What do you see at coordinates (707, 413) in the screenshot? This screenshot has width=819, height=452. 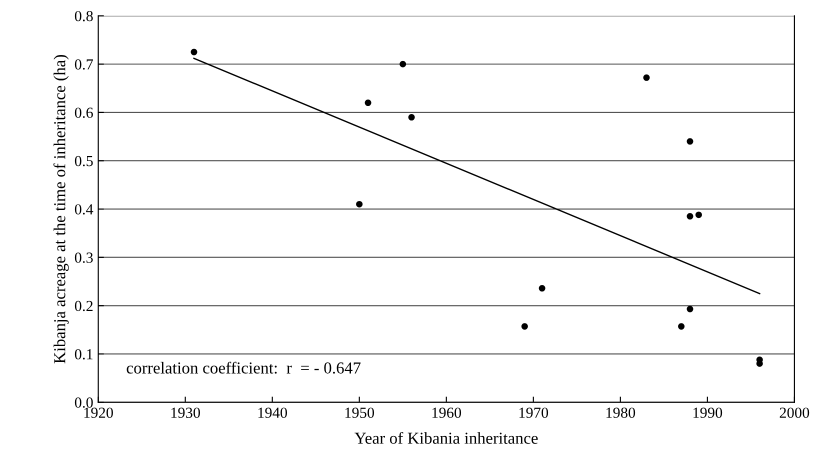 I see `x-tick-label: 1990` at bounding box center [707, 413].